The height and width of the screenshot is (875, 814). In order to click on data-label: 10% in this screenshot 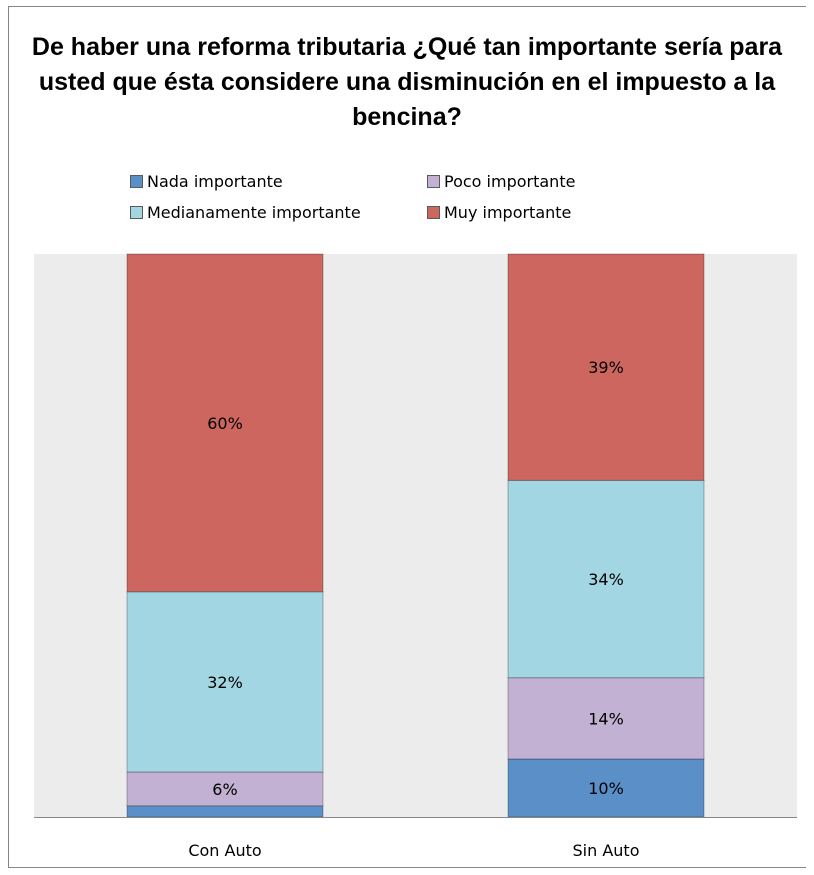, I will do `click(606, 788)`.